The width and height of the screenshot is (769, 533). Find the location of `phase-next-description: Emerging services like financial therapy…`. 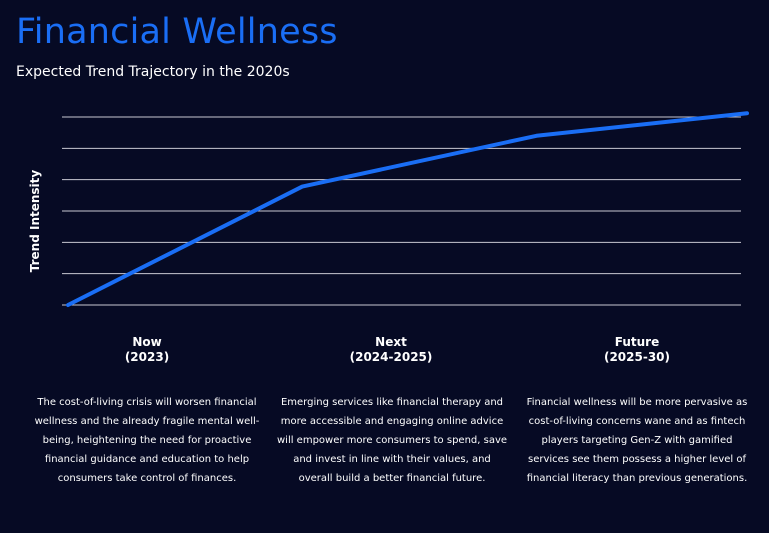

phase-next-description: Emerging services like financial therapy… is located at coordinates (392, 440).